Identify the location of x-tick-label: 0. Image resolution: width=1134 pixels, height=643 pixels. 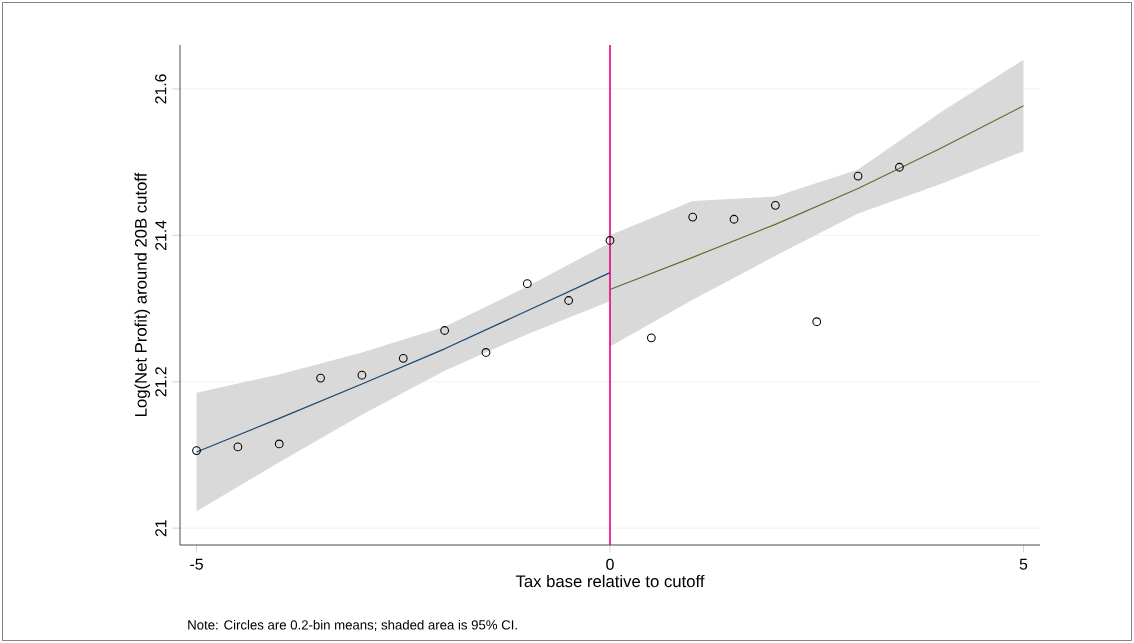
(610, 564).